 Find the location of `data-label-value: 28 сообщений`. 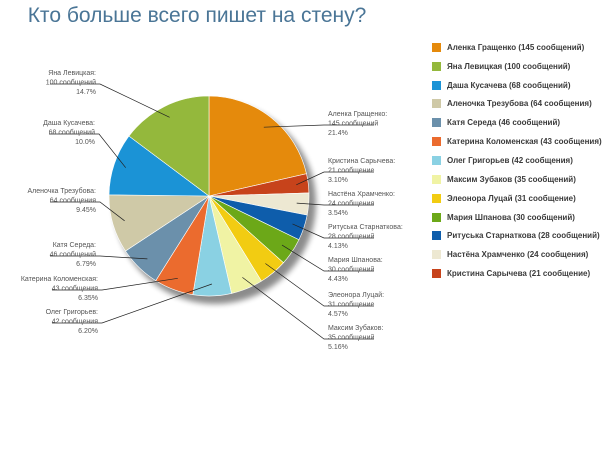

data-label-value: 28 сообщений is located at coordinates (351, 237).